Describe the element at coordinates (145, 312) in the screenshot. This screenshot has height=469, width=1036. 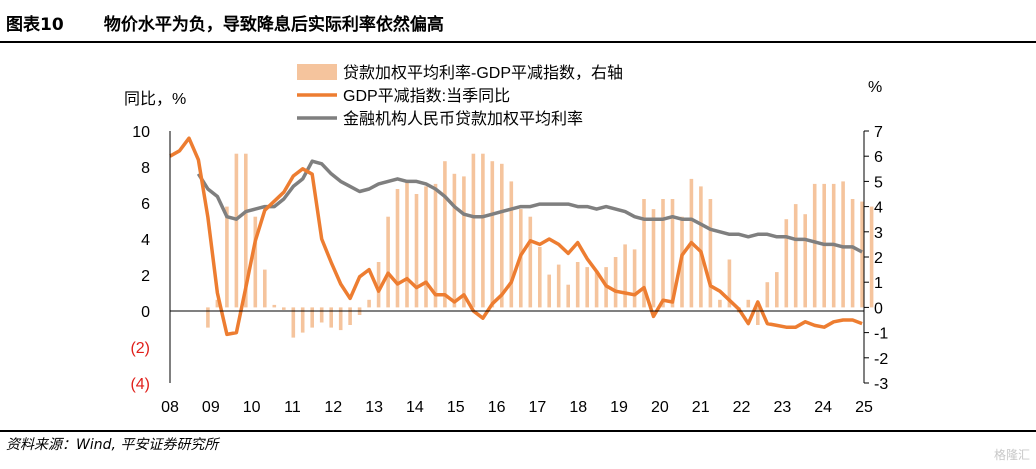
I see `left-tick-label: 0` at that location.